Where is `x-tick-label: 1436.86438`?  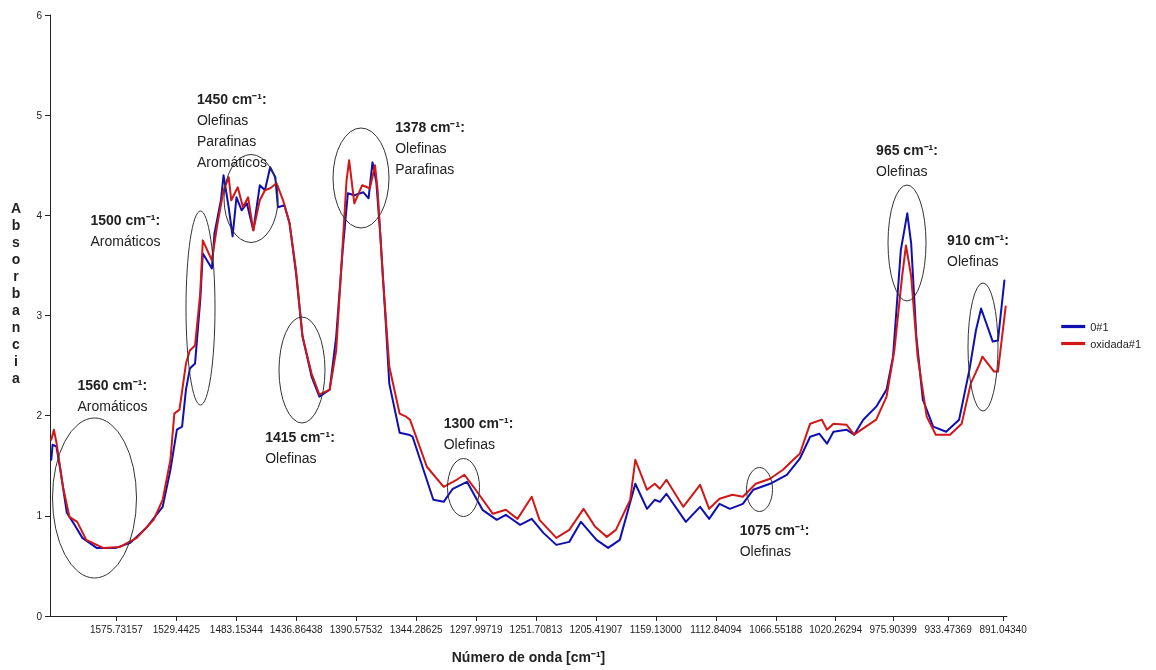
x-tick-label: 1436.86438 is located at coordinates (296, 629).